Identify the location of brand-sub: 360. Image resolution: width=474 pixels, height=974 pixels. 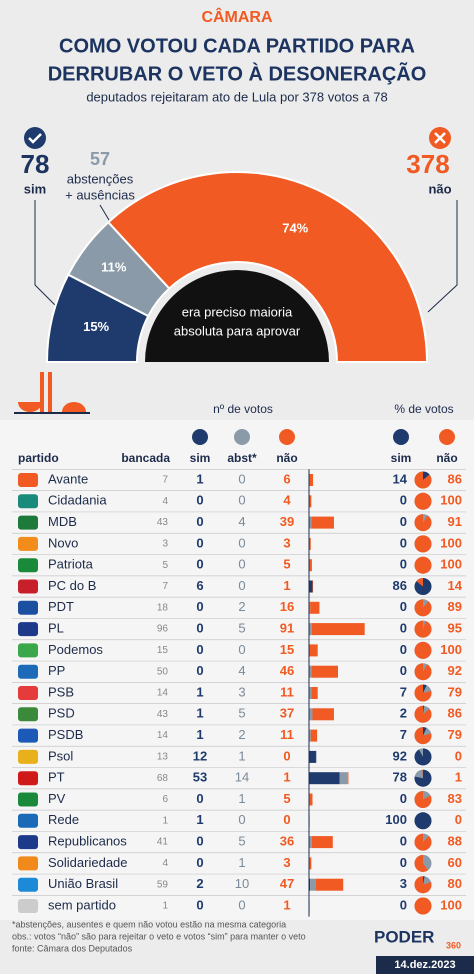
(453, 945).